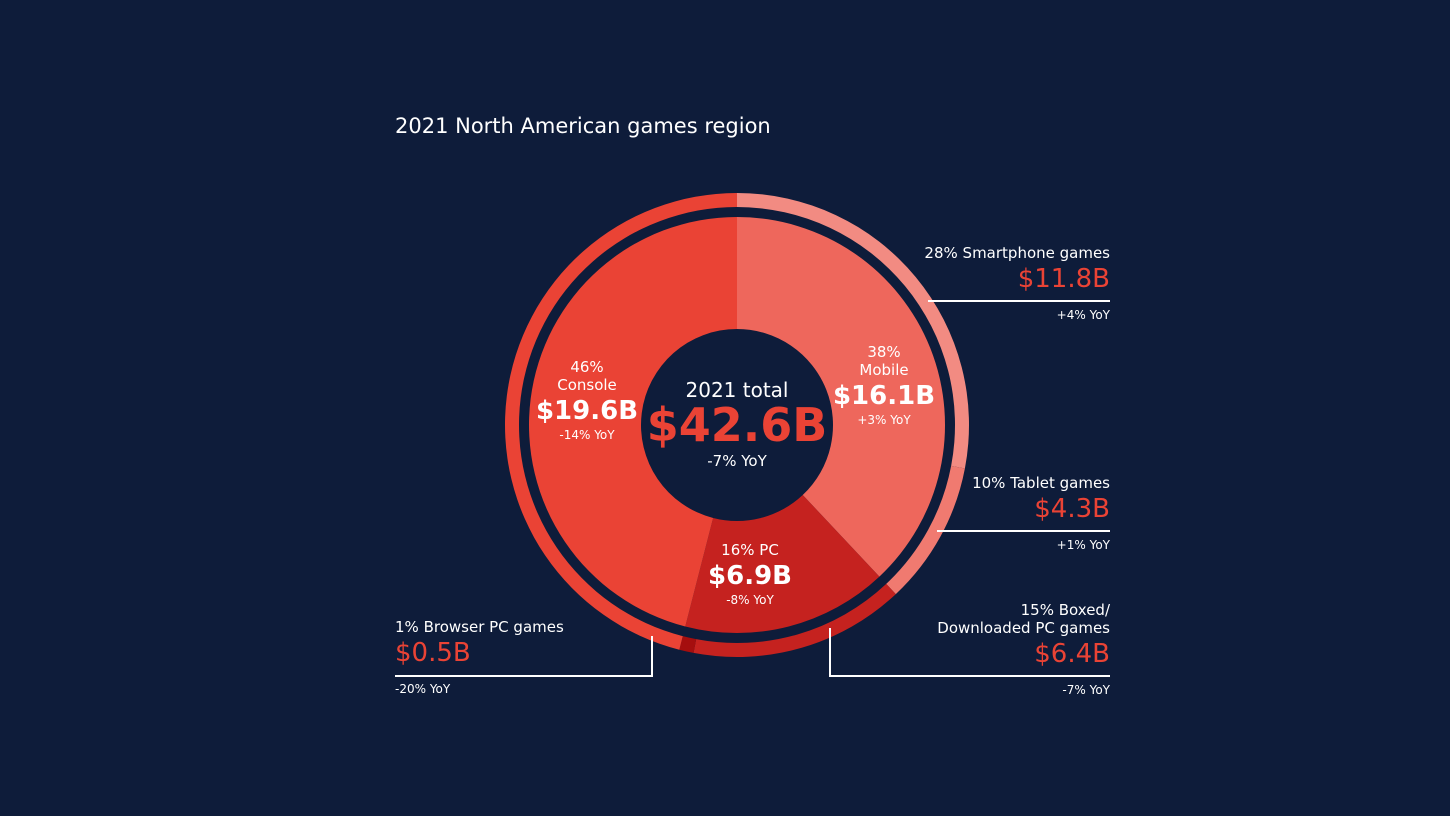  Describe the element at coordinates (1072, 654) in the screenshot. I see `value-label: $6.4B` at that location.